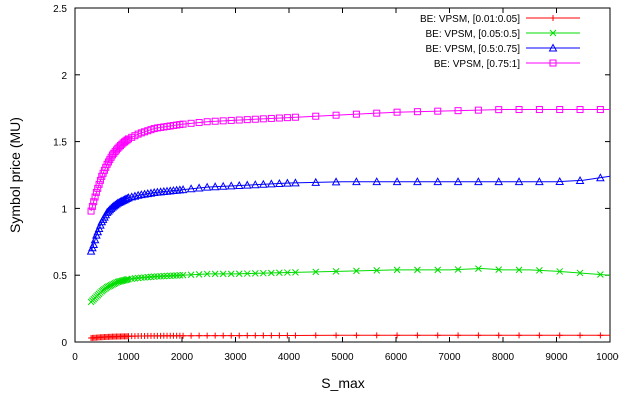  Describe the element at coordinates (396, 357) in the screenshot. I see `x-tick-label: 6000` at that location.